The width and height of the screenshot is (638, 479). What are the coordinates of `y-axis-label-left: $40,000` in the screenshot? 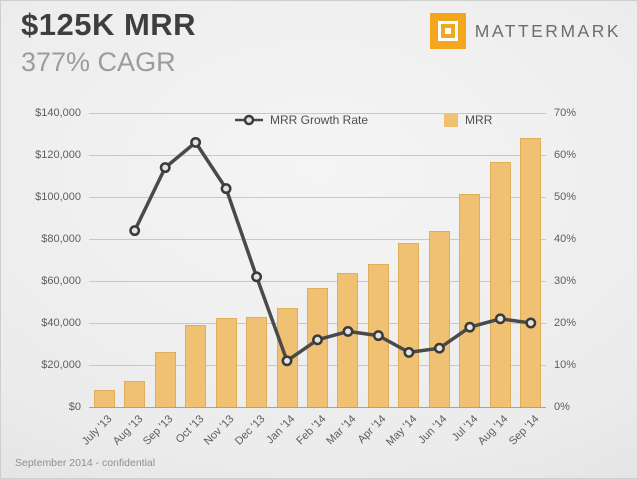 It's located at (61, 323).